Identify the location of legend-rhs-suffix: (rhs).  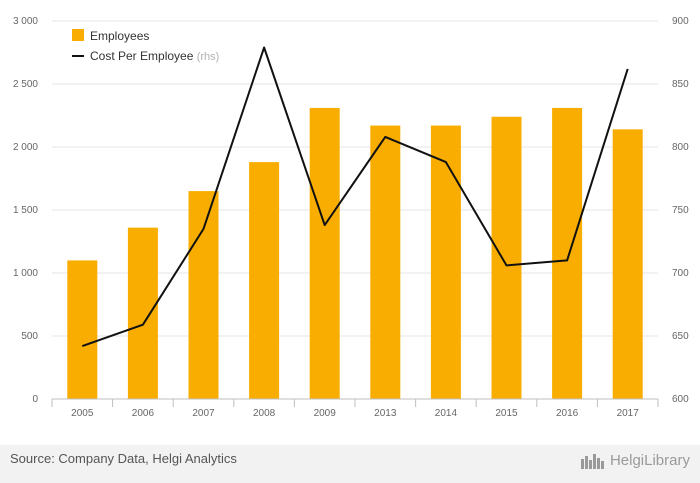
(208, 57).